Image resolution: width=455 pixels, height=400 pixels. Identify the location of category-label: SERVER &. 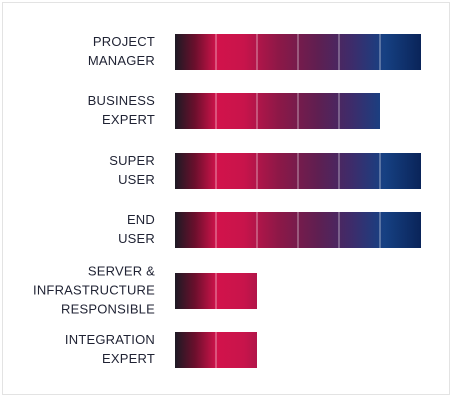
(121, 270).